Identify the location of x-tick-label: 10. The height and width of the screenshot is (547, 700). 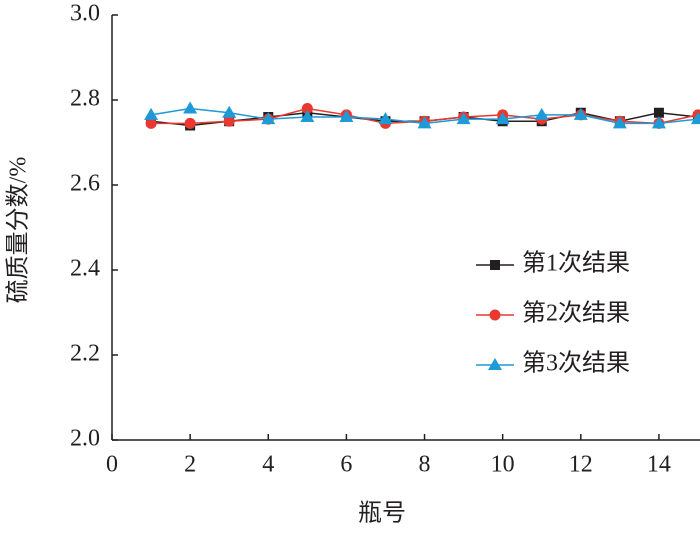
(503, 465).